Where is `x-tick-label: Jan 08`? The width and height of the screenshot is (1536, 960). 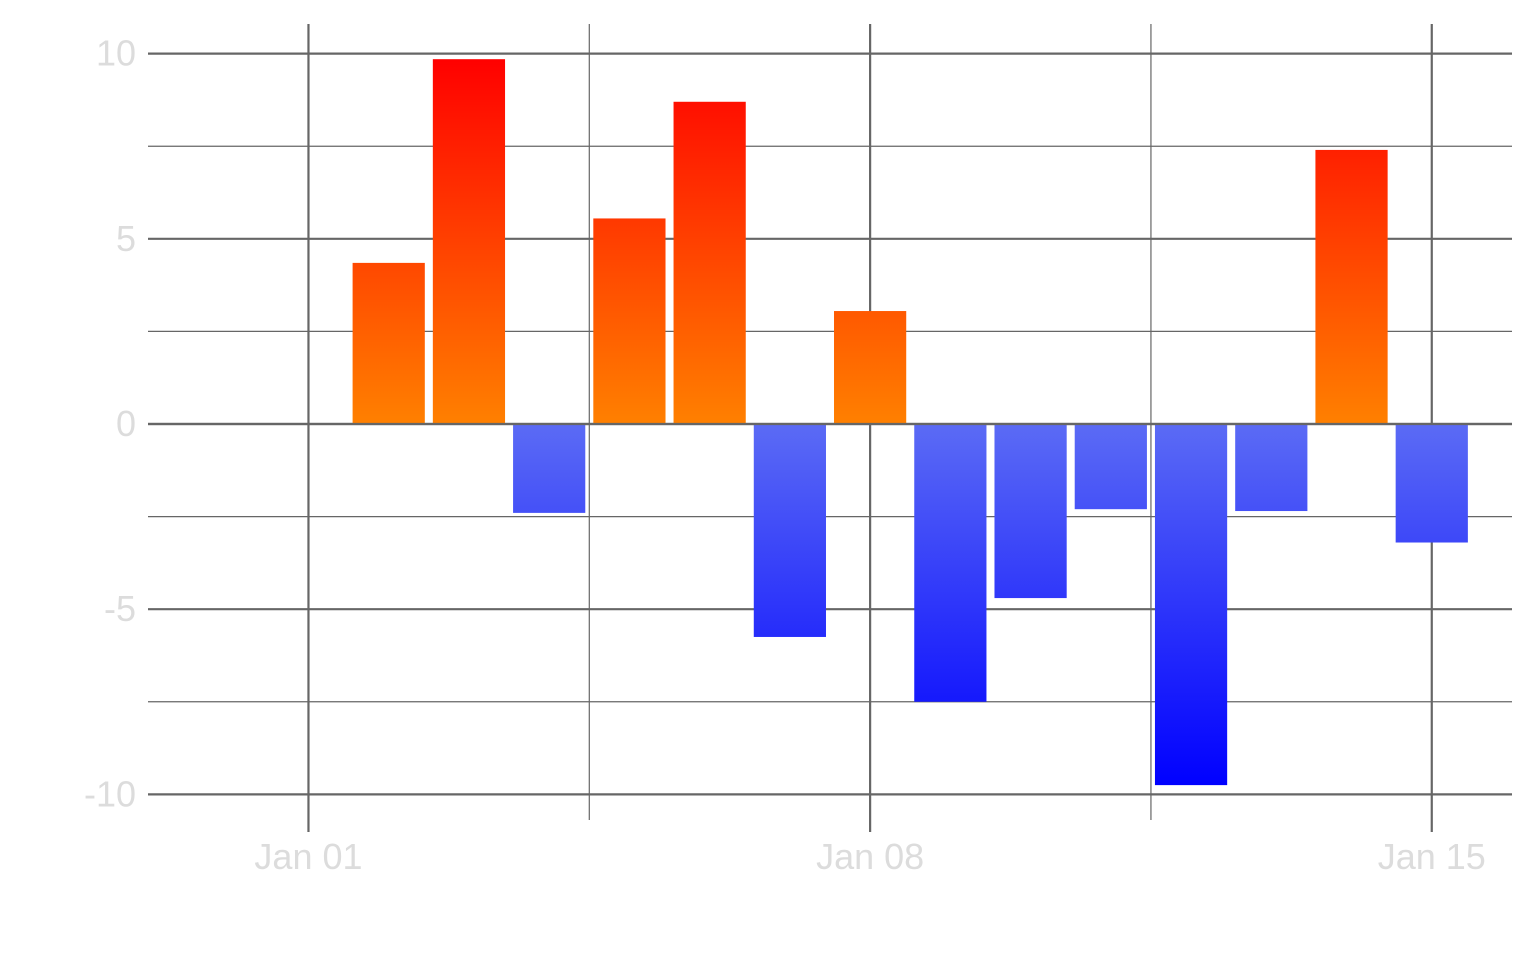
x-tick-label: Jan 08 is located at coordinates (870, 856).